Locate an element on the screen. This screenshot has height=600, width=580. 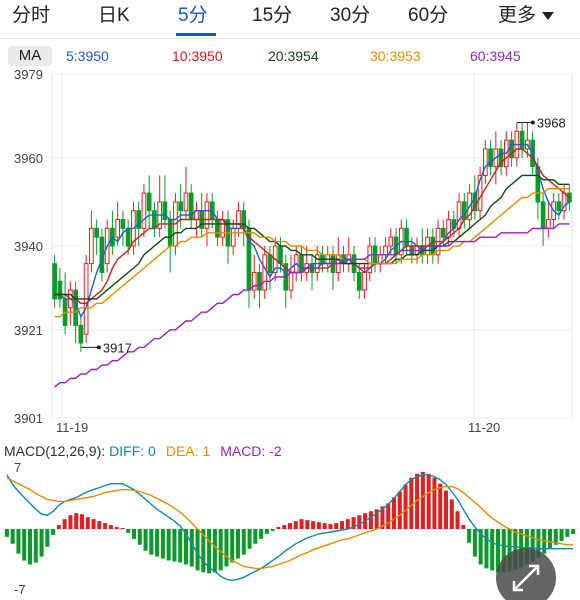
ma-indicator-badge: MA is located at coordinates (30, 56).